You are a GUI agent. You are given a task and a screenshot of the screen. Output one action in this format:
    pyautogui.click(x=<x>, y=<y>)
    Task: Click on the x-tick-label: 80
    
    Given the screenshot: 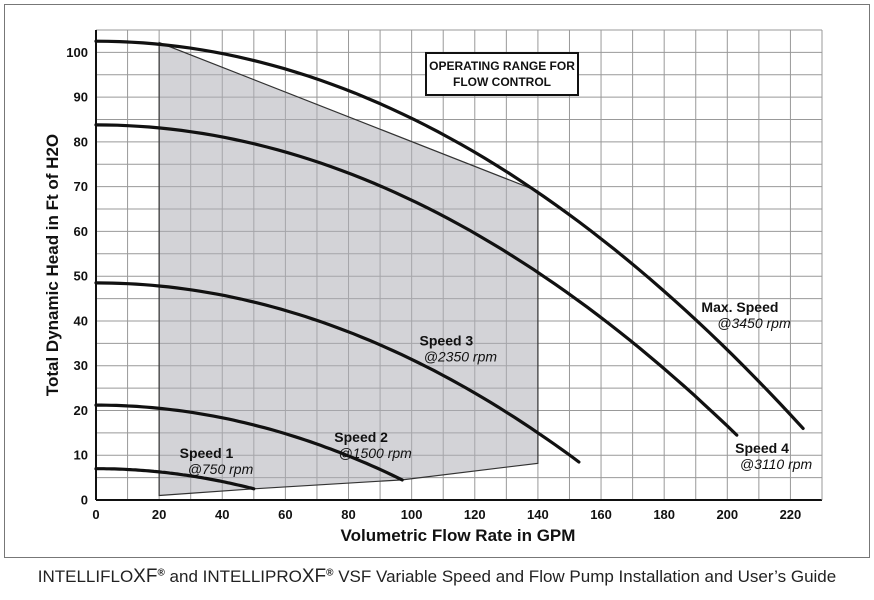 What is the action you would take?
    pyautogui.click(x=348, y=514)
    